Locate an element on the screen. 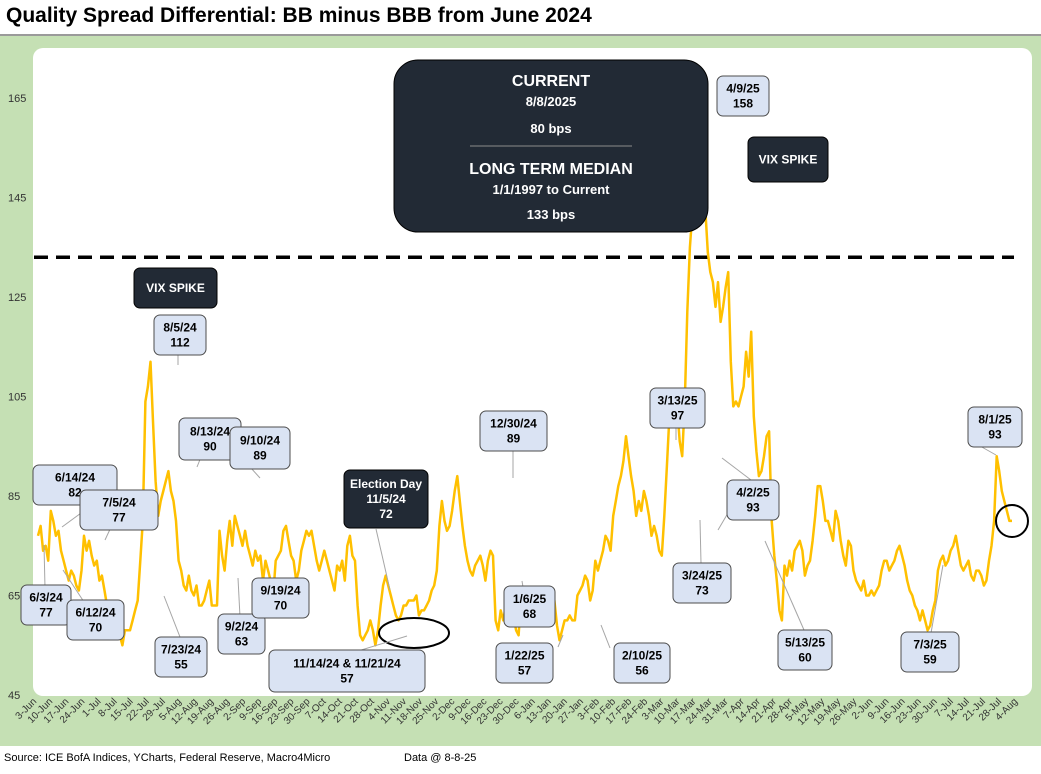 The width and height of the screenshot is (1041, 774). callout-text: 68 is located at coordinates (530, 614).